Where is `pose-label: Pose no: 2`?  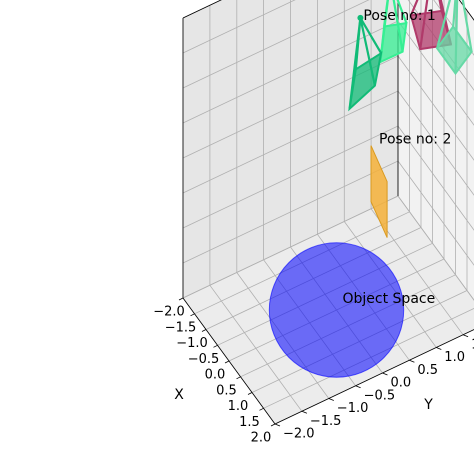
pose-label: Pose no: 2 is located at coordinates (415, 140).